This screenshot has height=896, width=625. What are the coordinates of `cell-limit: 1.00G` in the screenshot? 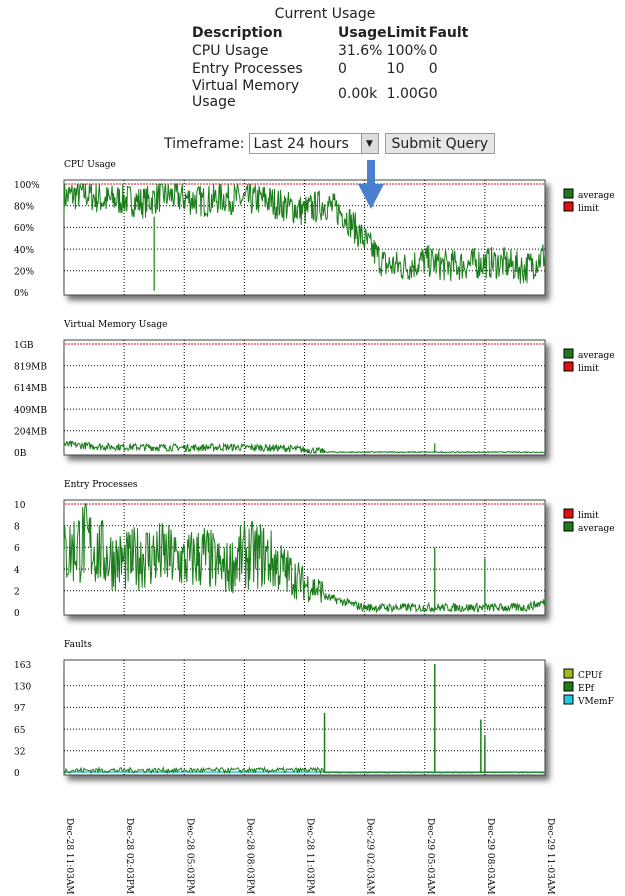 It's located at (407, 94).